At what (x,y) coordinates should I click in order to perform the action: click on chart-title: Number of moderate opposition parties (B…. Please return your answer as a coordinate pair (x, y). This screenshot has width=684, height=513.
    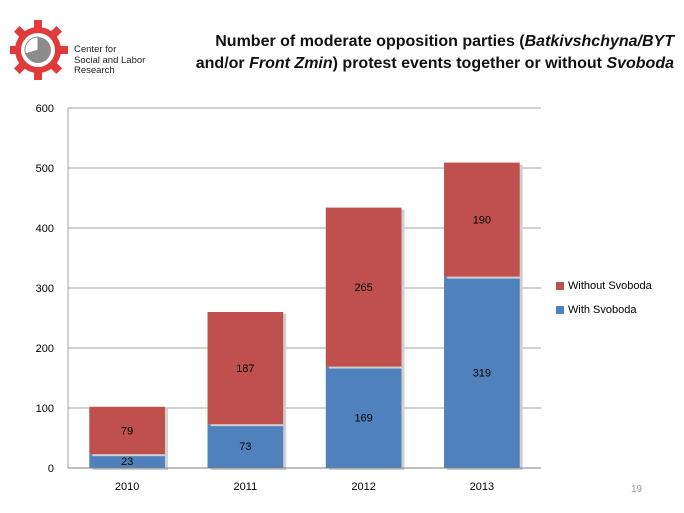
    Looking at the image, I should click on (434, 52).